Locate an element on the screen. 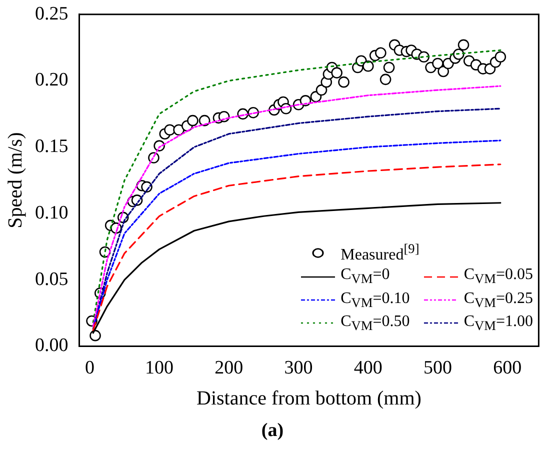 This screenshot has width=545, height=449. y-tick-label: 0.05 is located at coordinates (51, 279).